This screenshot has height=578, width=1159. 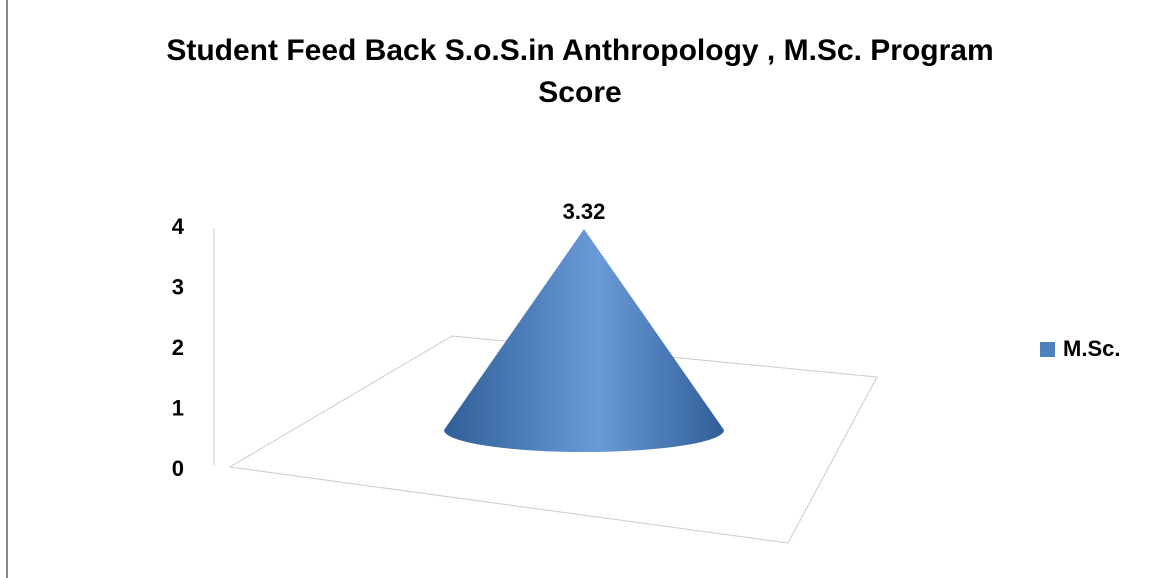 What do you see at coordinates (1091, 348) in the screenshot?
I see `legend-label: M.Sc.` at bounding box center [1091, 348].